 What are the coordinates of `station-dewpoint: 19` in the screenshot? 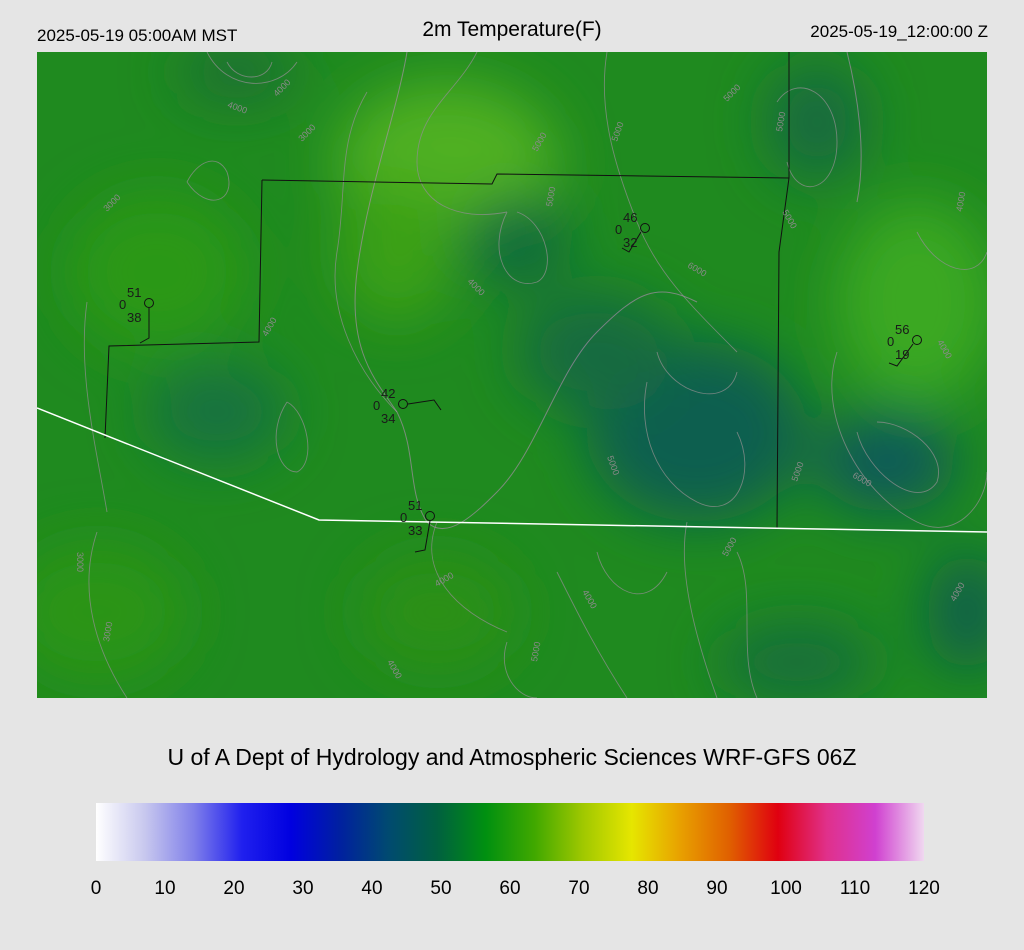 It's located at (902, 354).